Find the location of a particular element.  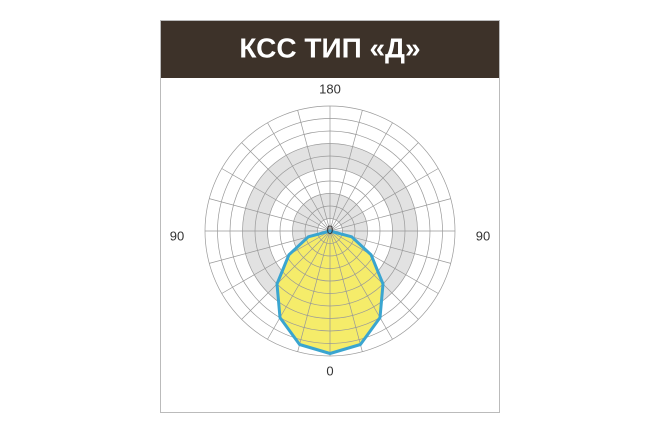

curve is located at coordinates (330, 292).